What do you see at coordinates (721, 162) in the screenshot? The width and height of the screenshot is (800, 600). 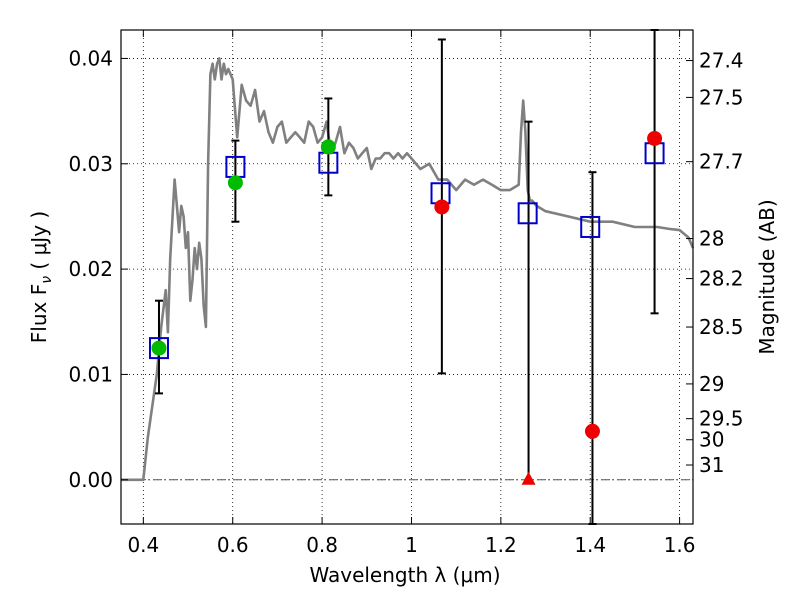 I see `right-tick-label: 27.7` at bounding box center [721, 162].